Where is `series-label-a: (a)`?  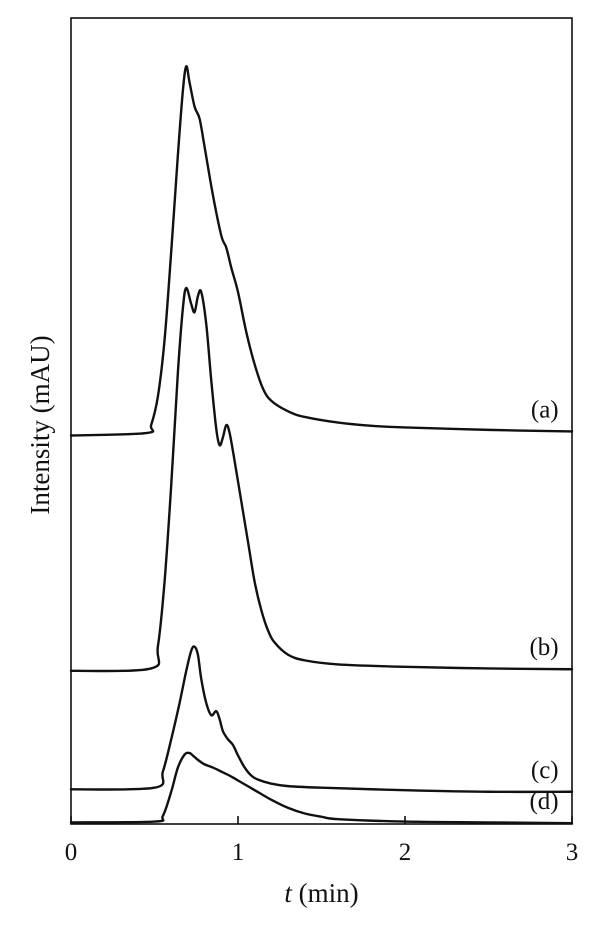
series-label-a: (a) is located at coordinates (545, 409).